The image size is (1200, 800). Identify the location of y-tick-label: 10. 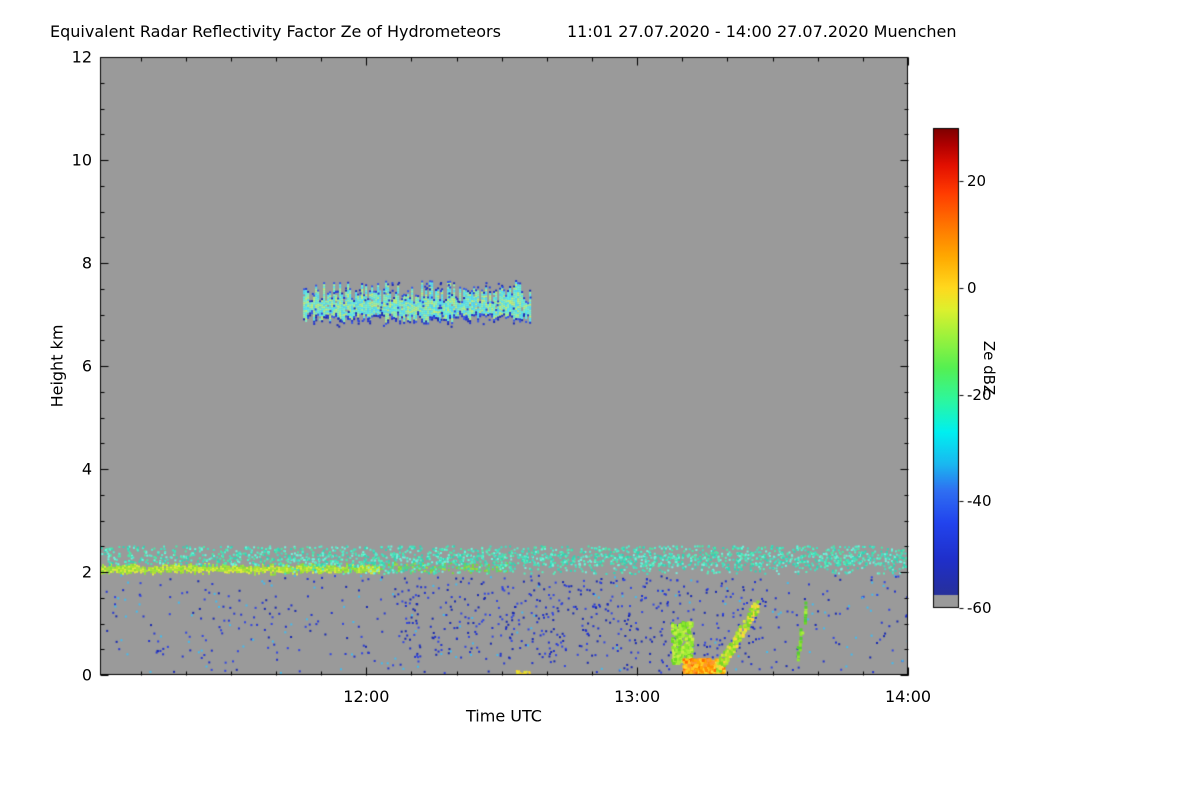
(81, 160).